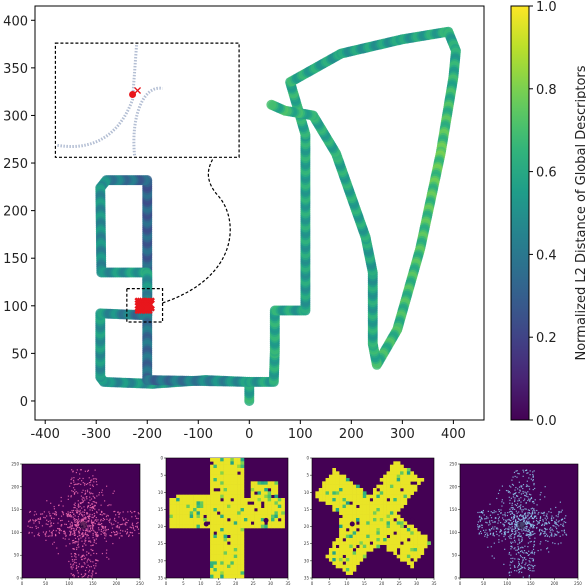  Describe the element at coordinates (300, 434) in the screenshot. I see `x-tick-label: 100` at that location.